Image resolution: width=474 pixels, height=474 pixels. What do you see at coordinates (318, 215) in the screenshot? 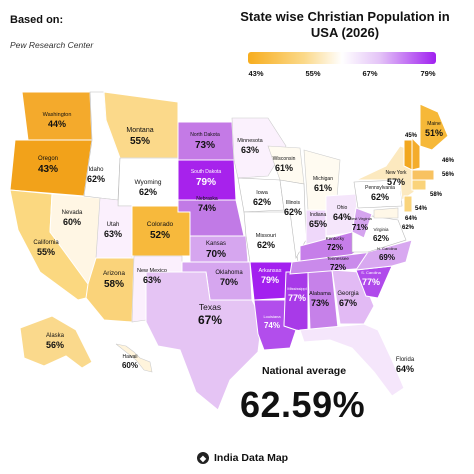
I see `state-name-label: Indiana` at bounding box center [318, 215].